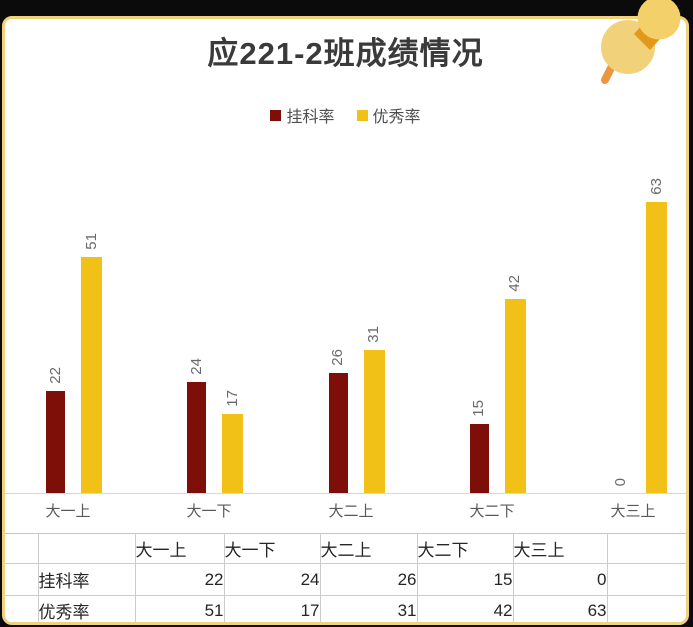  I want to click on chart-title: 应221-2班成绩情况, so click(345, 53).